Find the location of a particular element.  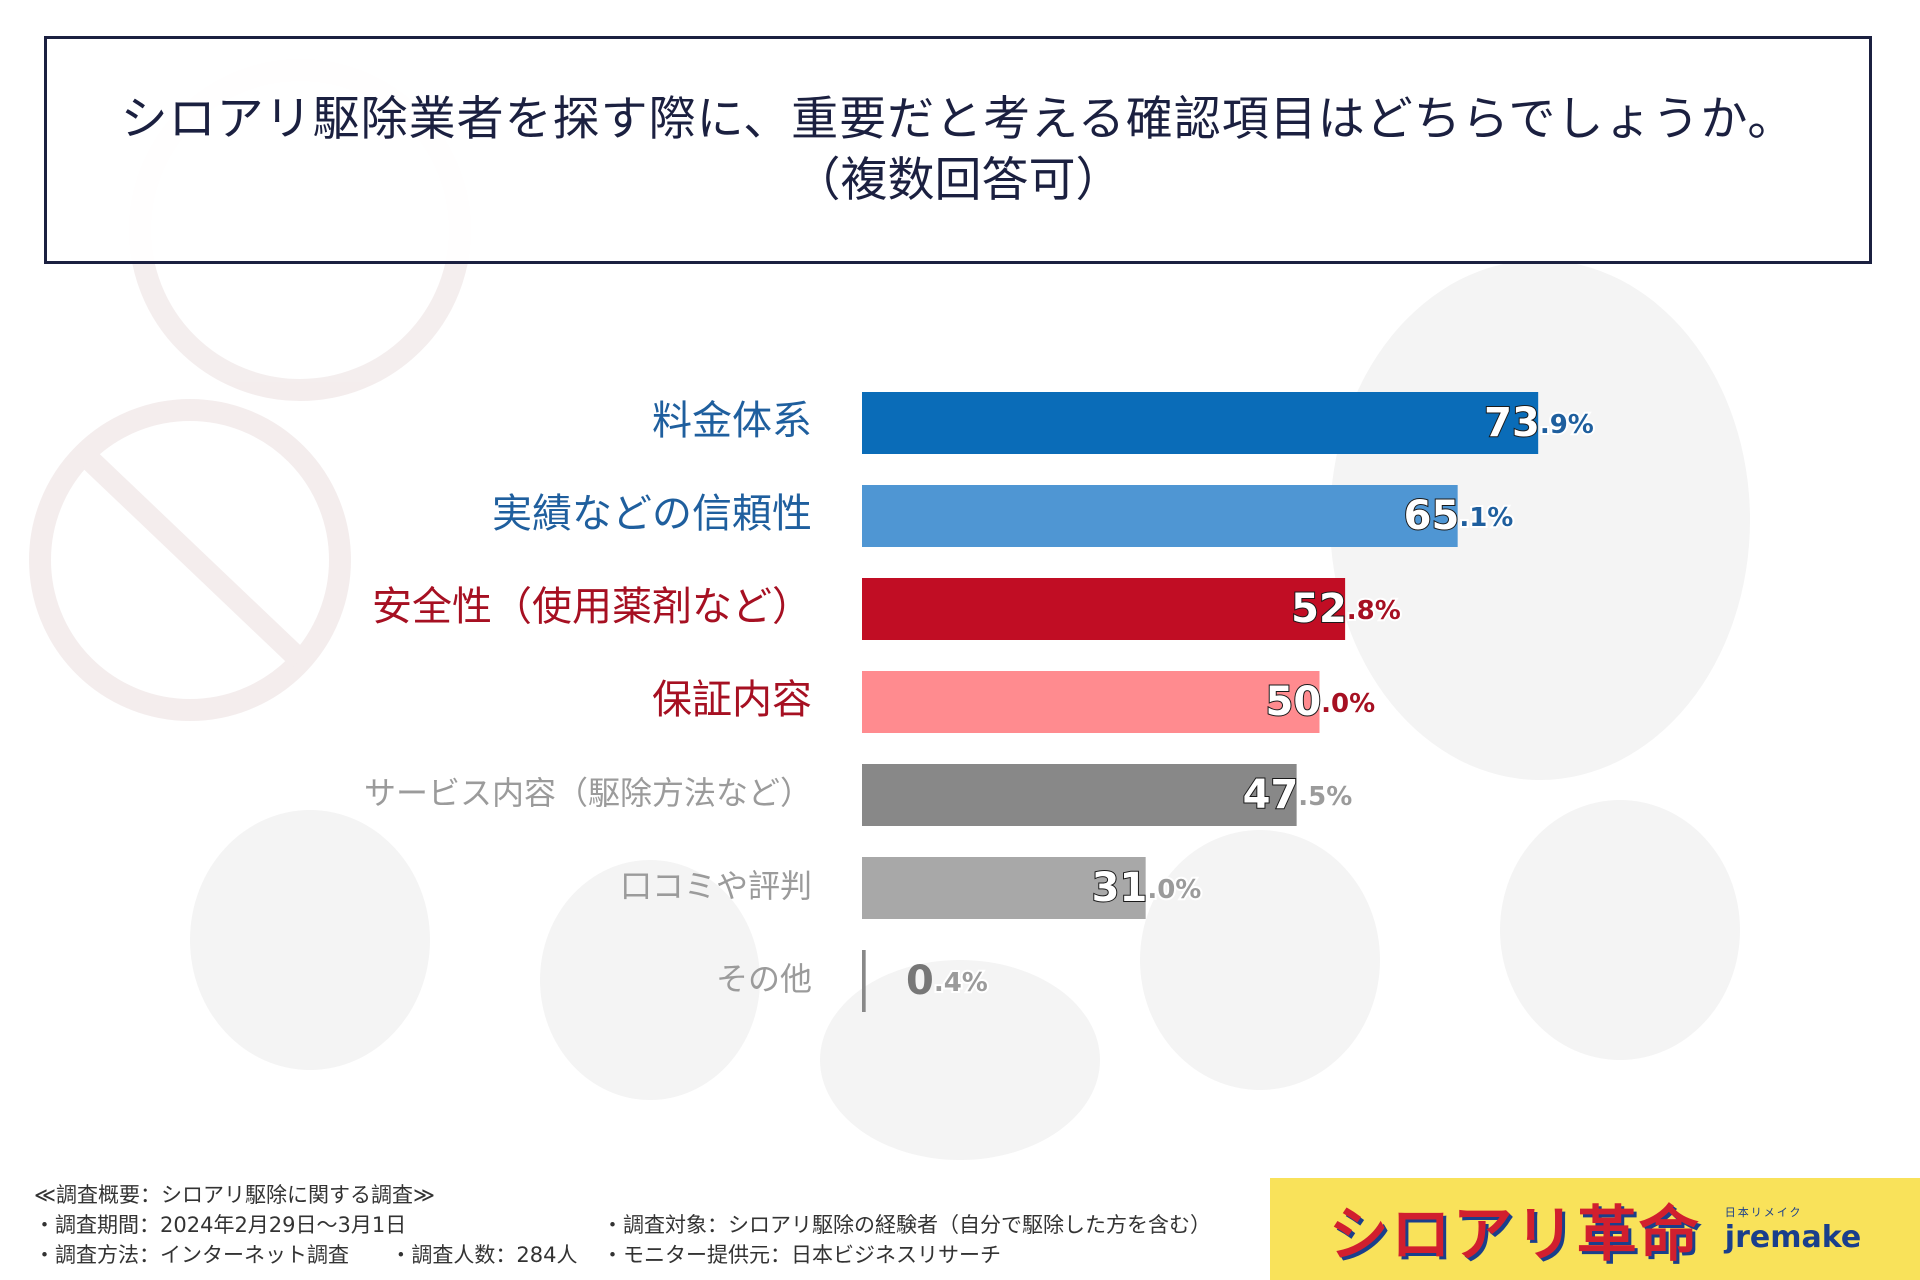

logo-brand-text: jremake is located at coordinates (1793, 1237).